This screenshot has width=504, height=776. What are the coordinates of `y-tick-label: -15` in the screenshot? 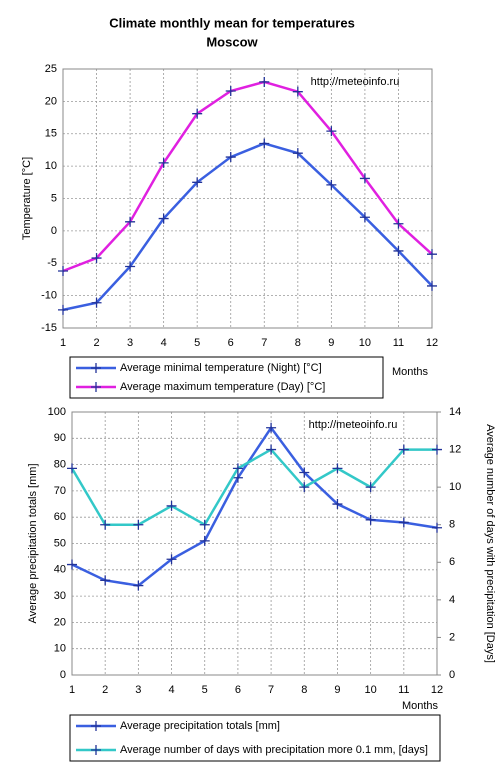 It's located at (49, 328).